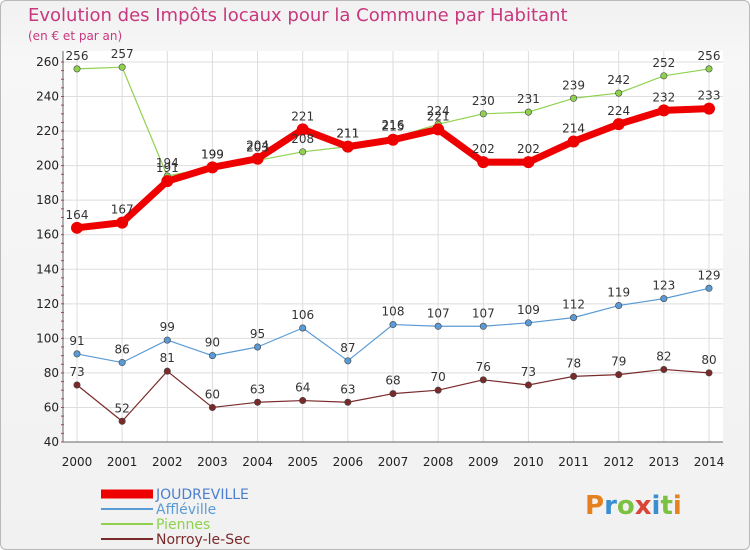 Image resolution: width=750 pixels, height=550 pixels. I want to click on data-label: 231, so click(528, 99).